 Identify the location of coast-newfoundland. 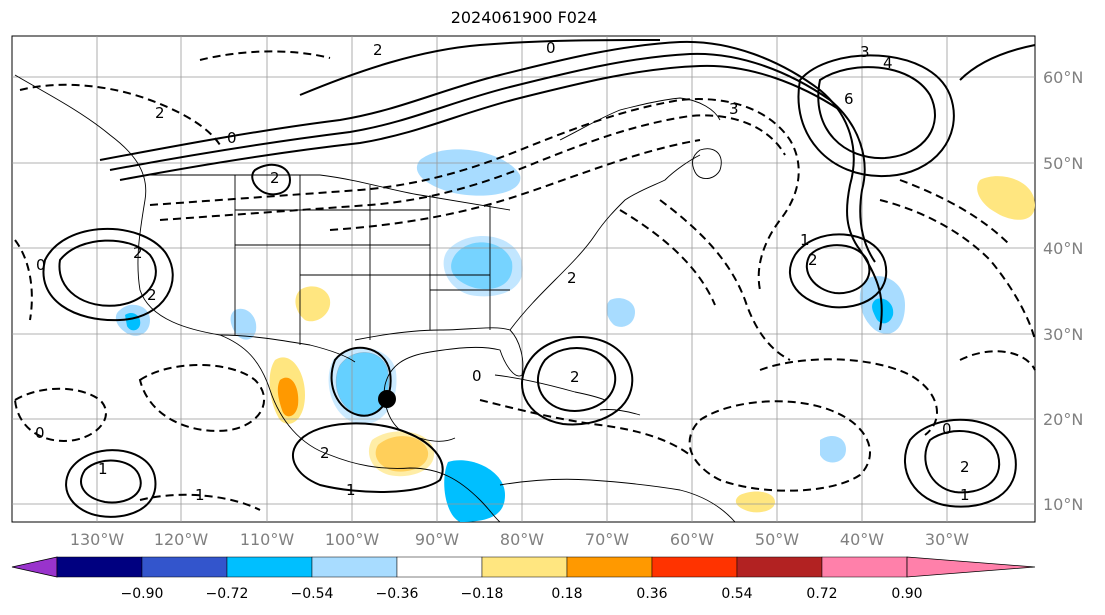
(707, 163).